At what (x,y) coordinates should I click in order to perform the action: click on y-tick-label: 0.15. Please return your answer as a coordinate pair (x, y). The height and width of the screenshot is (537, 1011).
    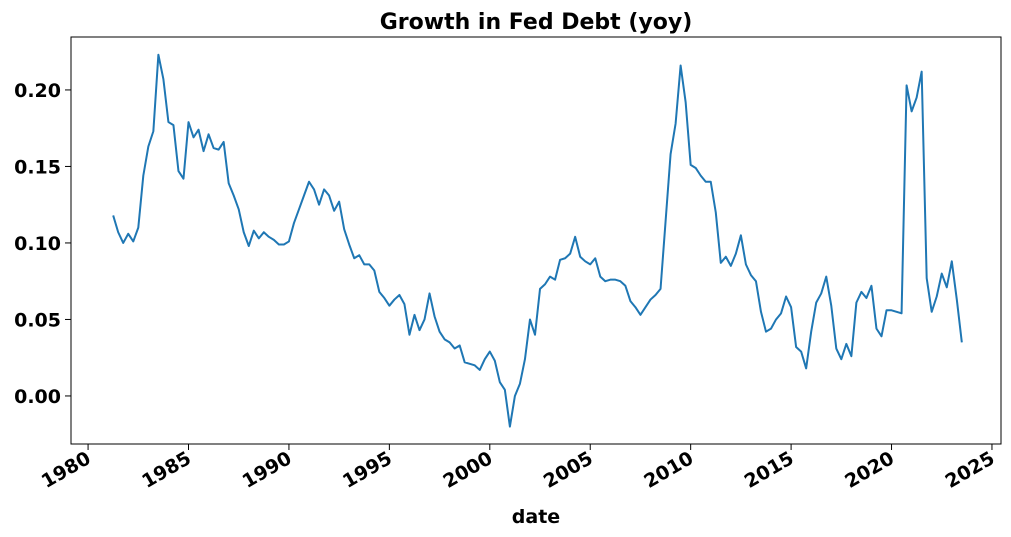
    Looking at the image, I should click on (37, 167).